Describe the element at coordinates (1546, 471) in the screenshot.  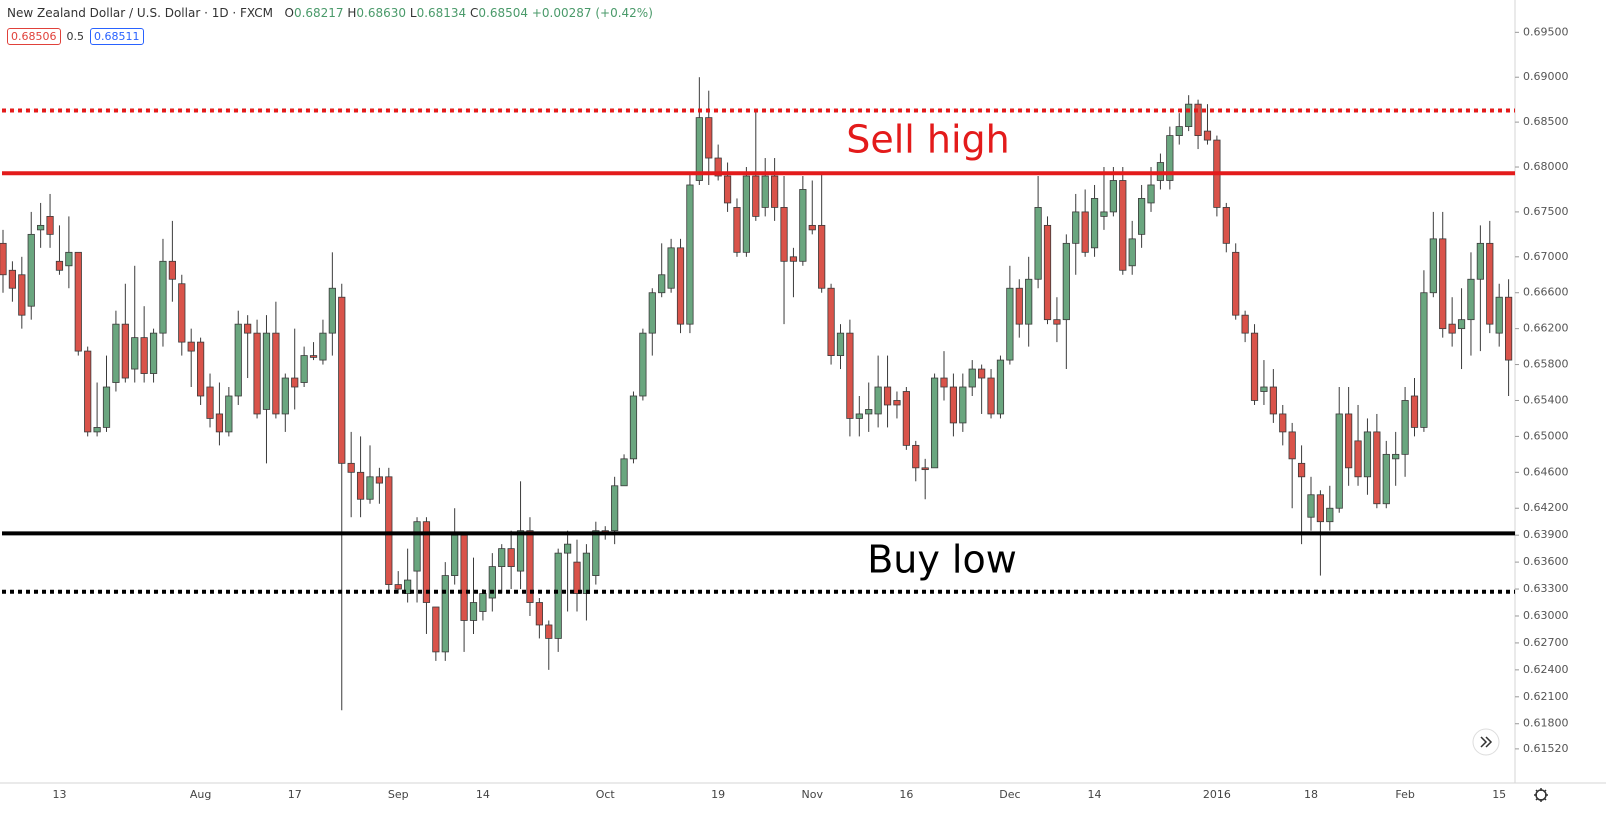
I see `y-tick-label: 0.64600` at that location.